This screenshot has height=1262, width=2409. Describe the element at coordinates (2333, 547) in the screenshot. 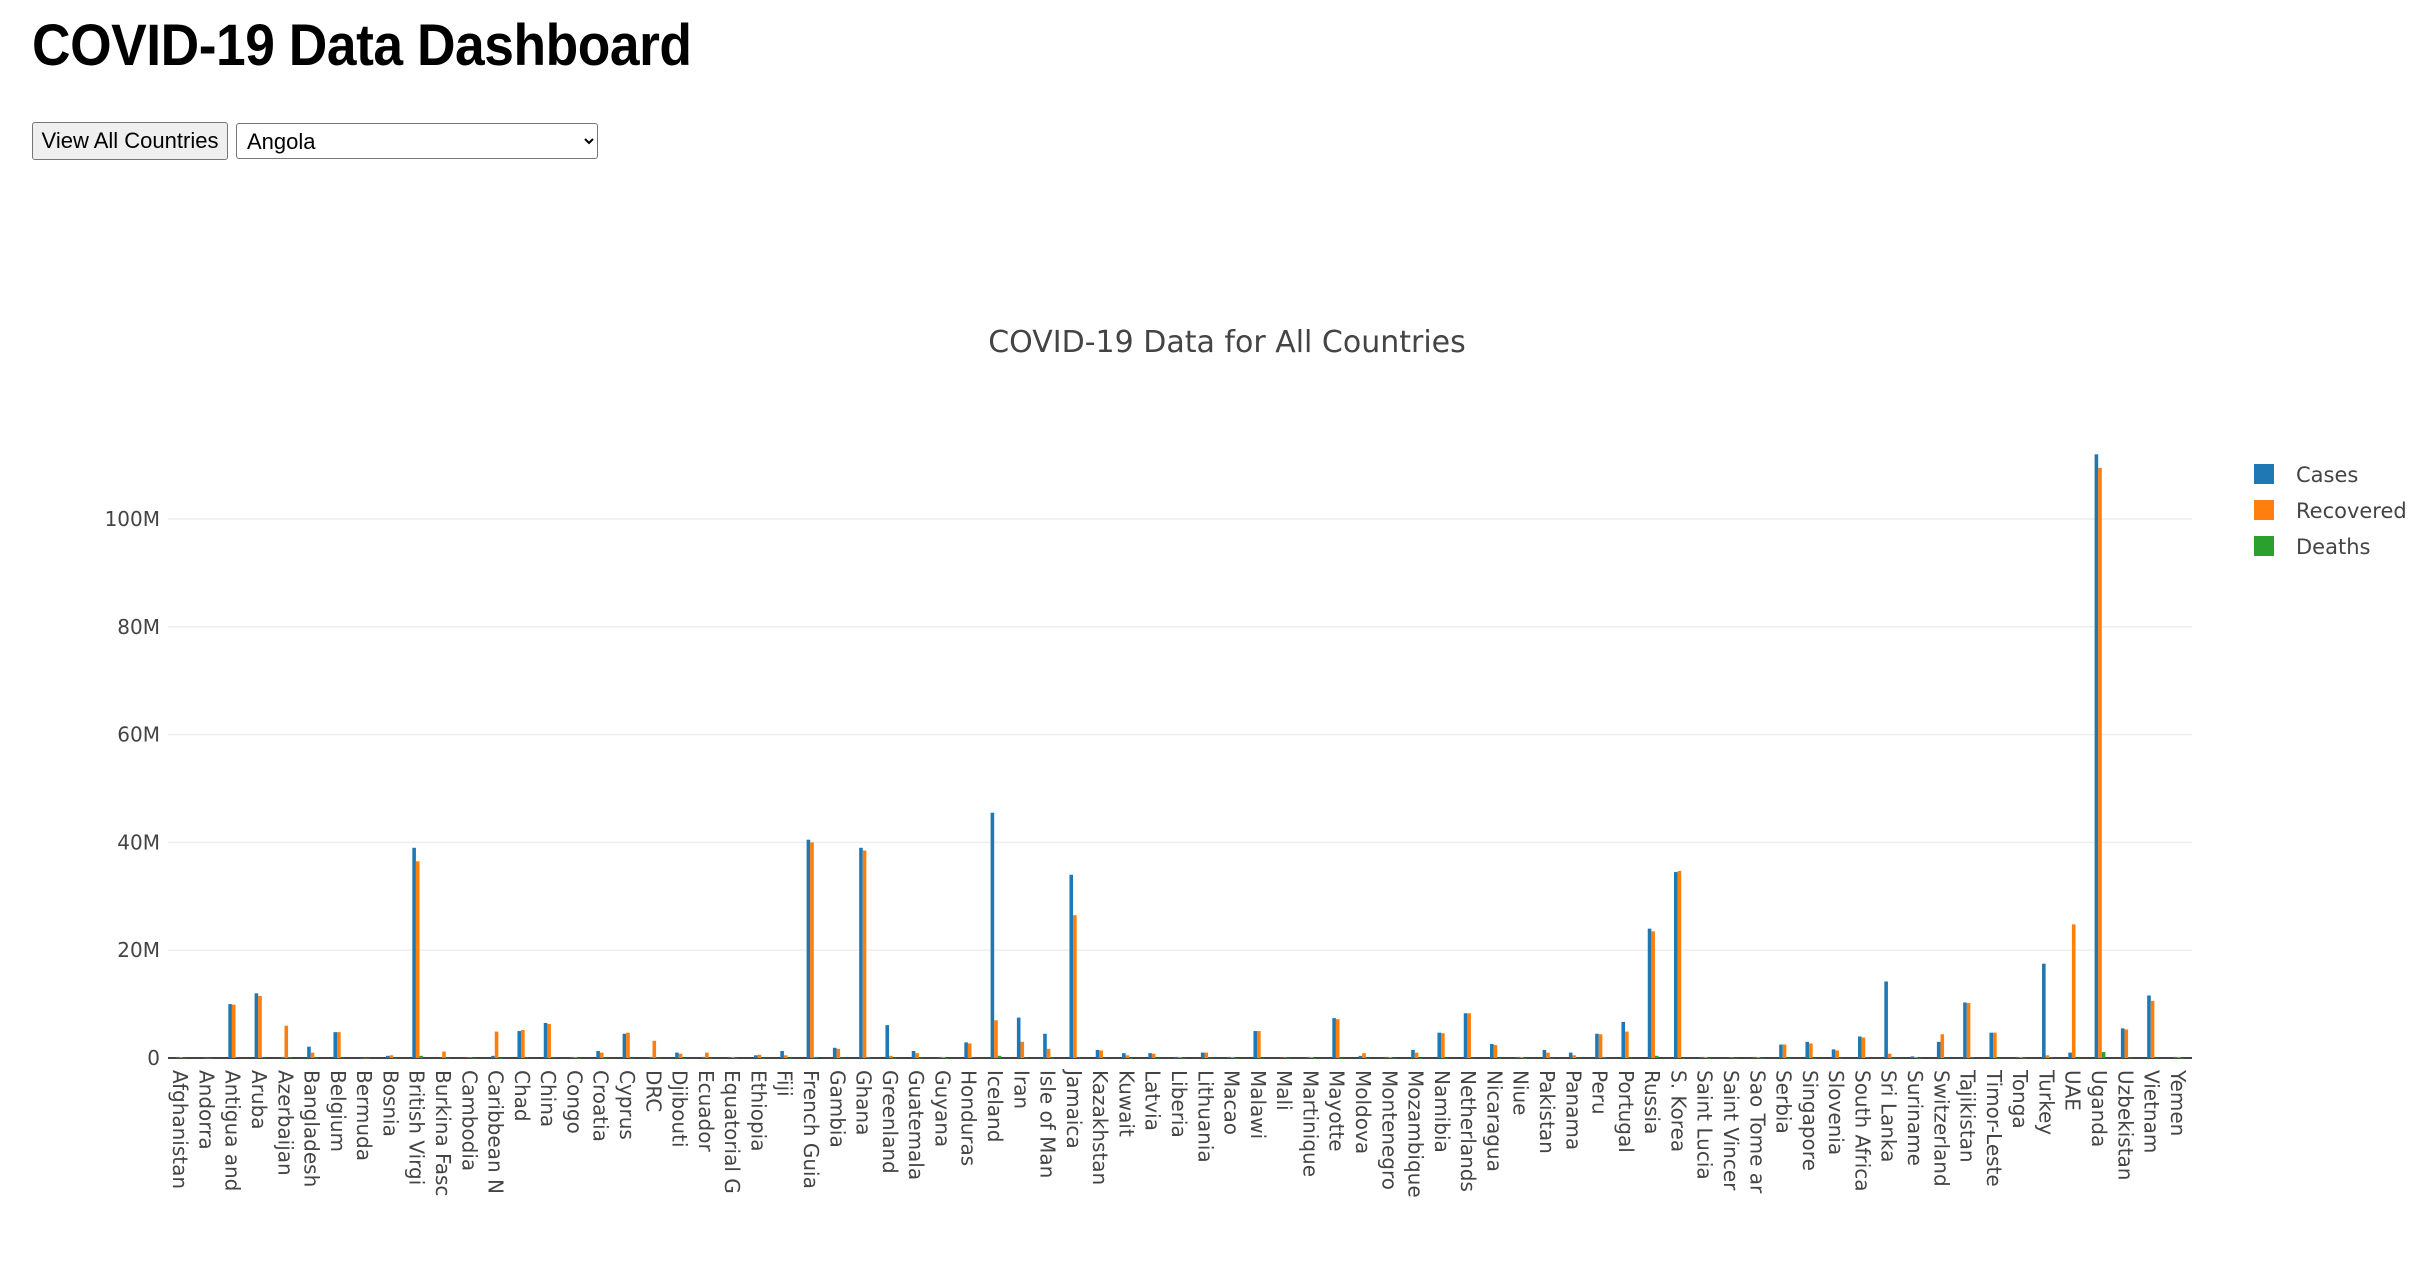

I see `legend-label-deaths: Deaths` at that location.